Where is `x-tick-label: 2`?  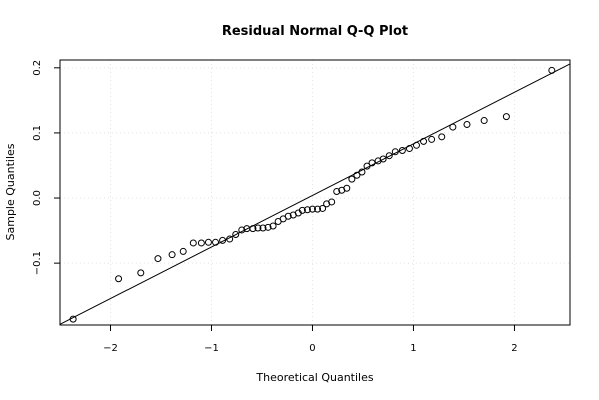
x-tick-label: 2 is located at coordinates (514, 348).